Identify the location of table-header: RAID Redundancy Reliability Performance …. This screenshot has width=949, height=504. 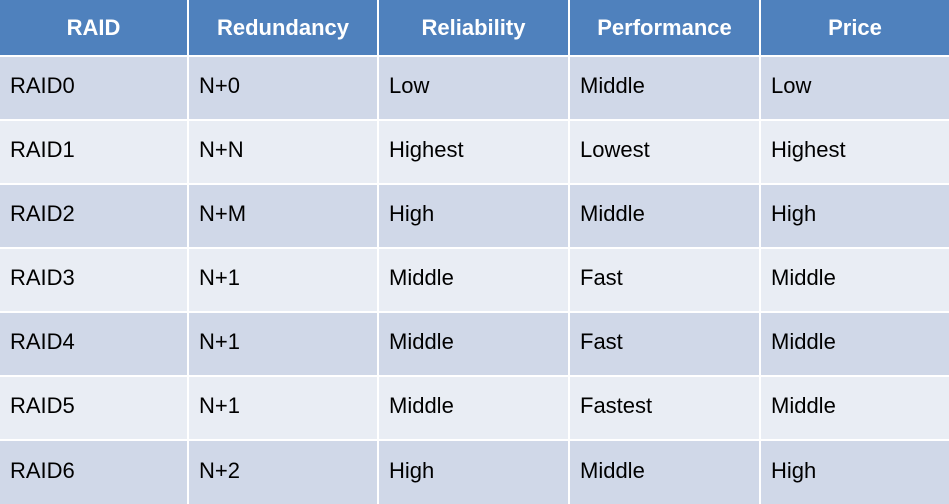
(474, 28).